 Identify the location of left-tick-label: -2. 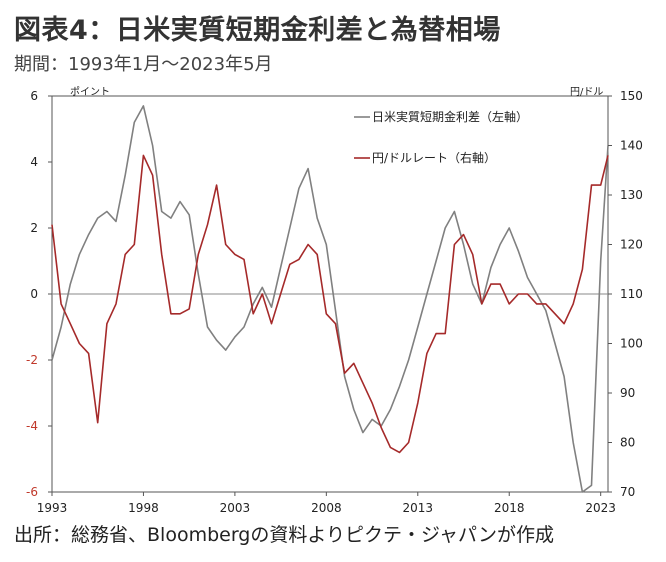
(32, 360).